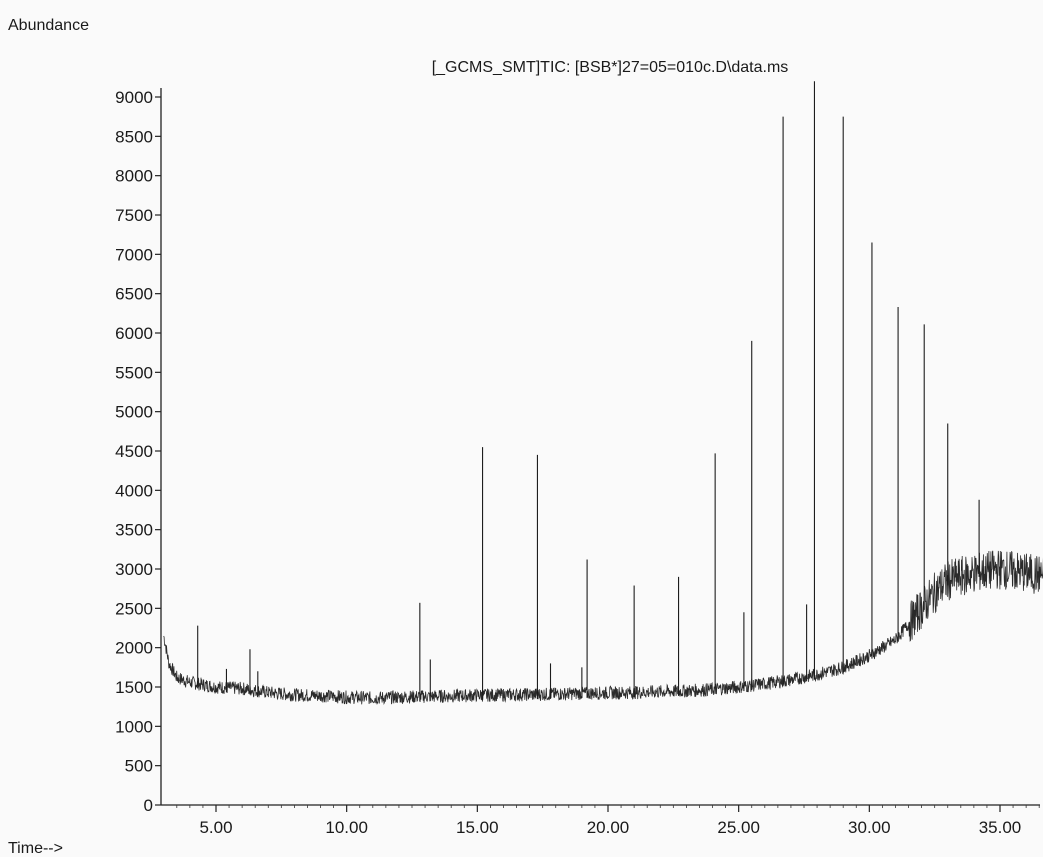 The image size is (1043, 857). I want to click on y-tick-label: 4500, so click(134, 451).